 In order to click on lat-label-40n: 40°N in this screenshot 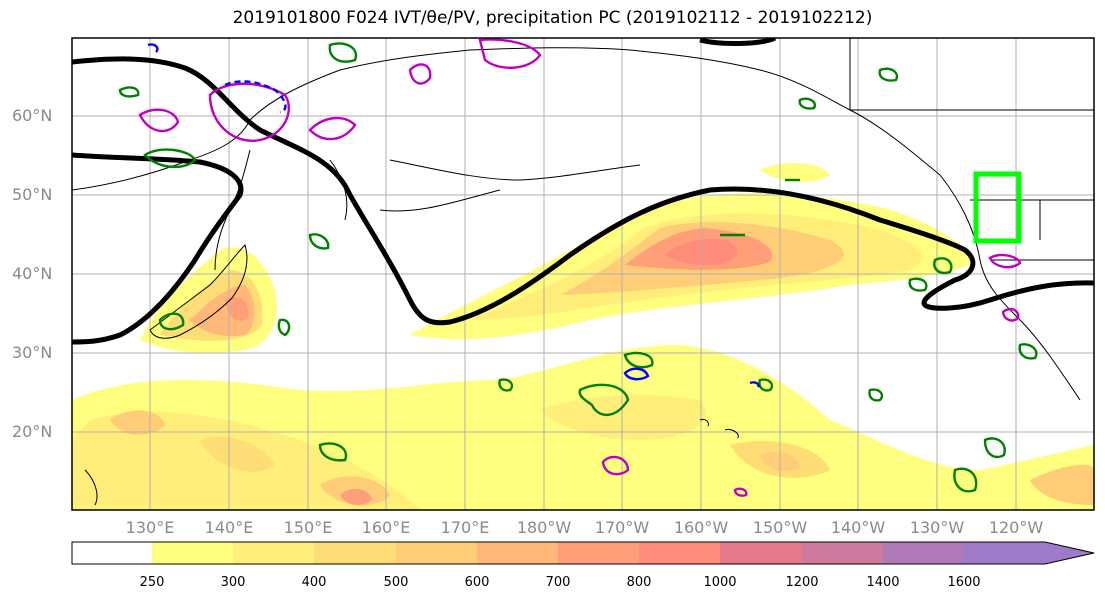, I will do `click(32, 273)`.